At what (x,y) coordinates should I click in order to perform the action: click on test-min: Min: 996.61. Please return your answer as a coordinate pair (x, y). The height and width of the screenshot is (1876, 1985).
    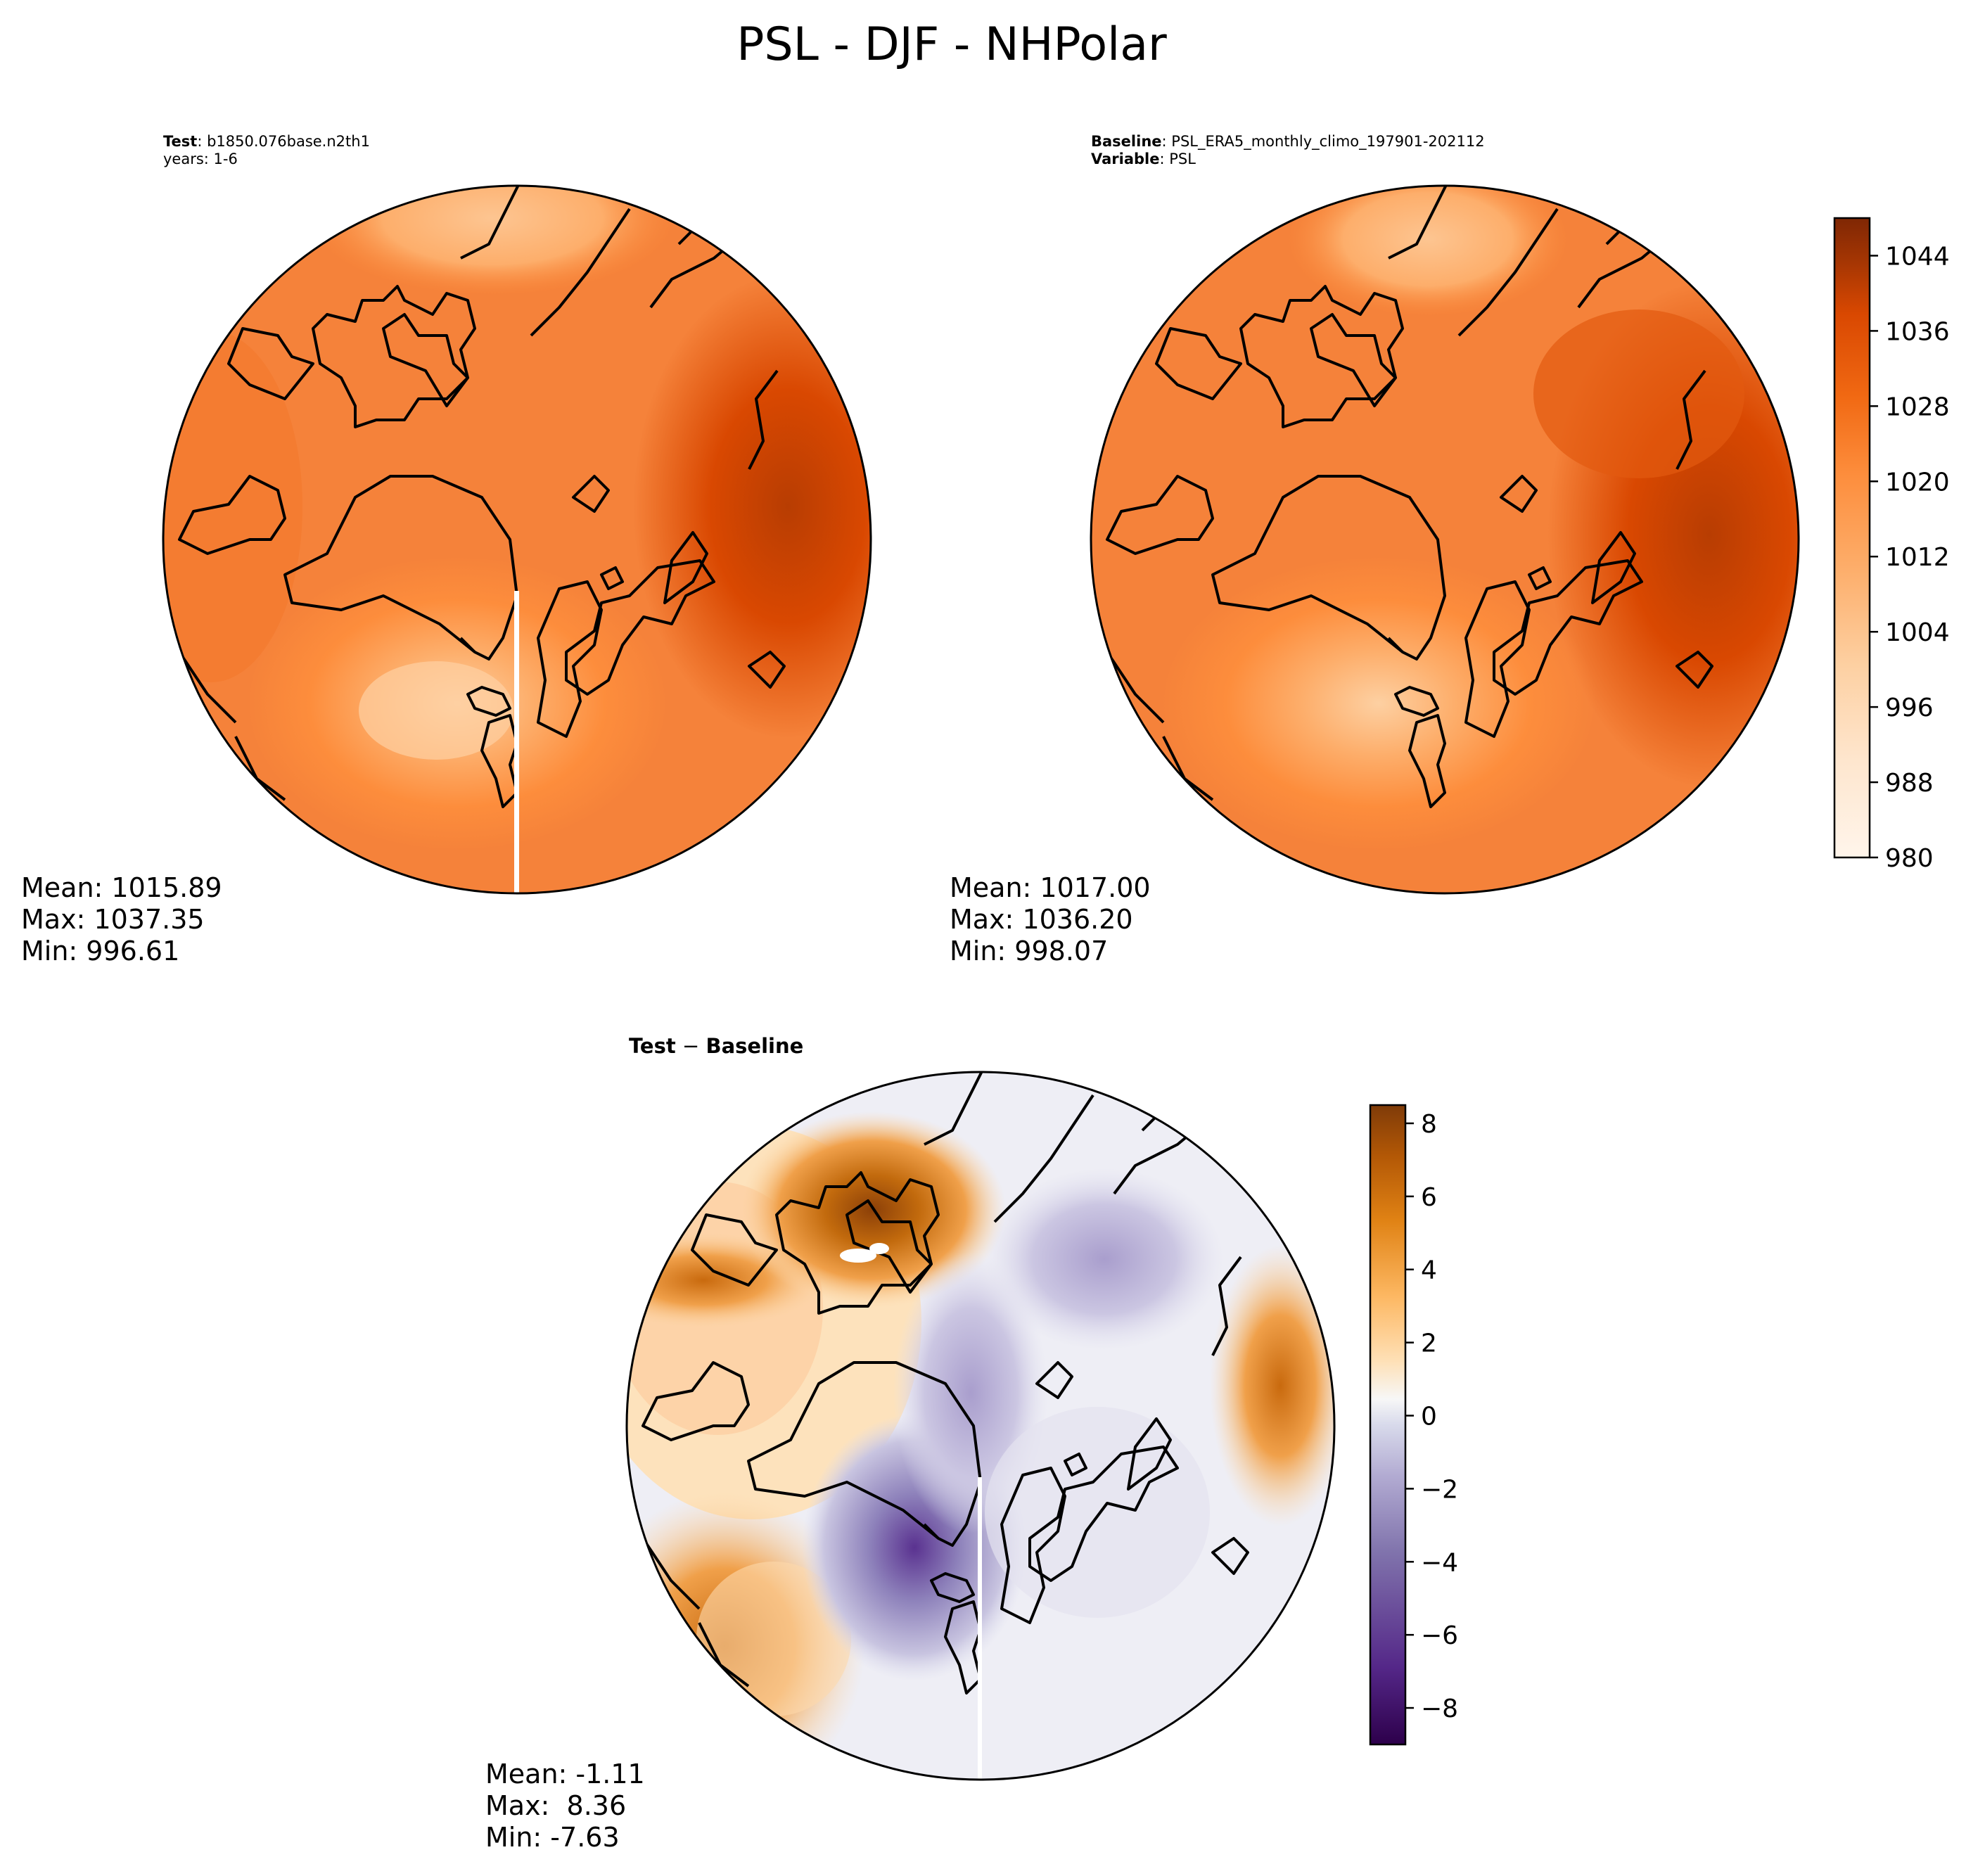
    Looking at the image, I should click on (100, 951).